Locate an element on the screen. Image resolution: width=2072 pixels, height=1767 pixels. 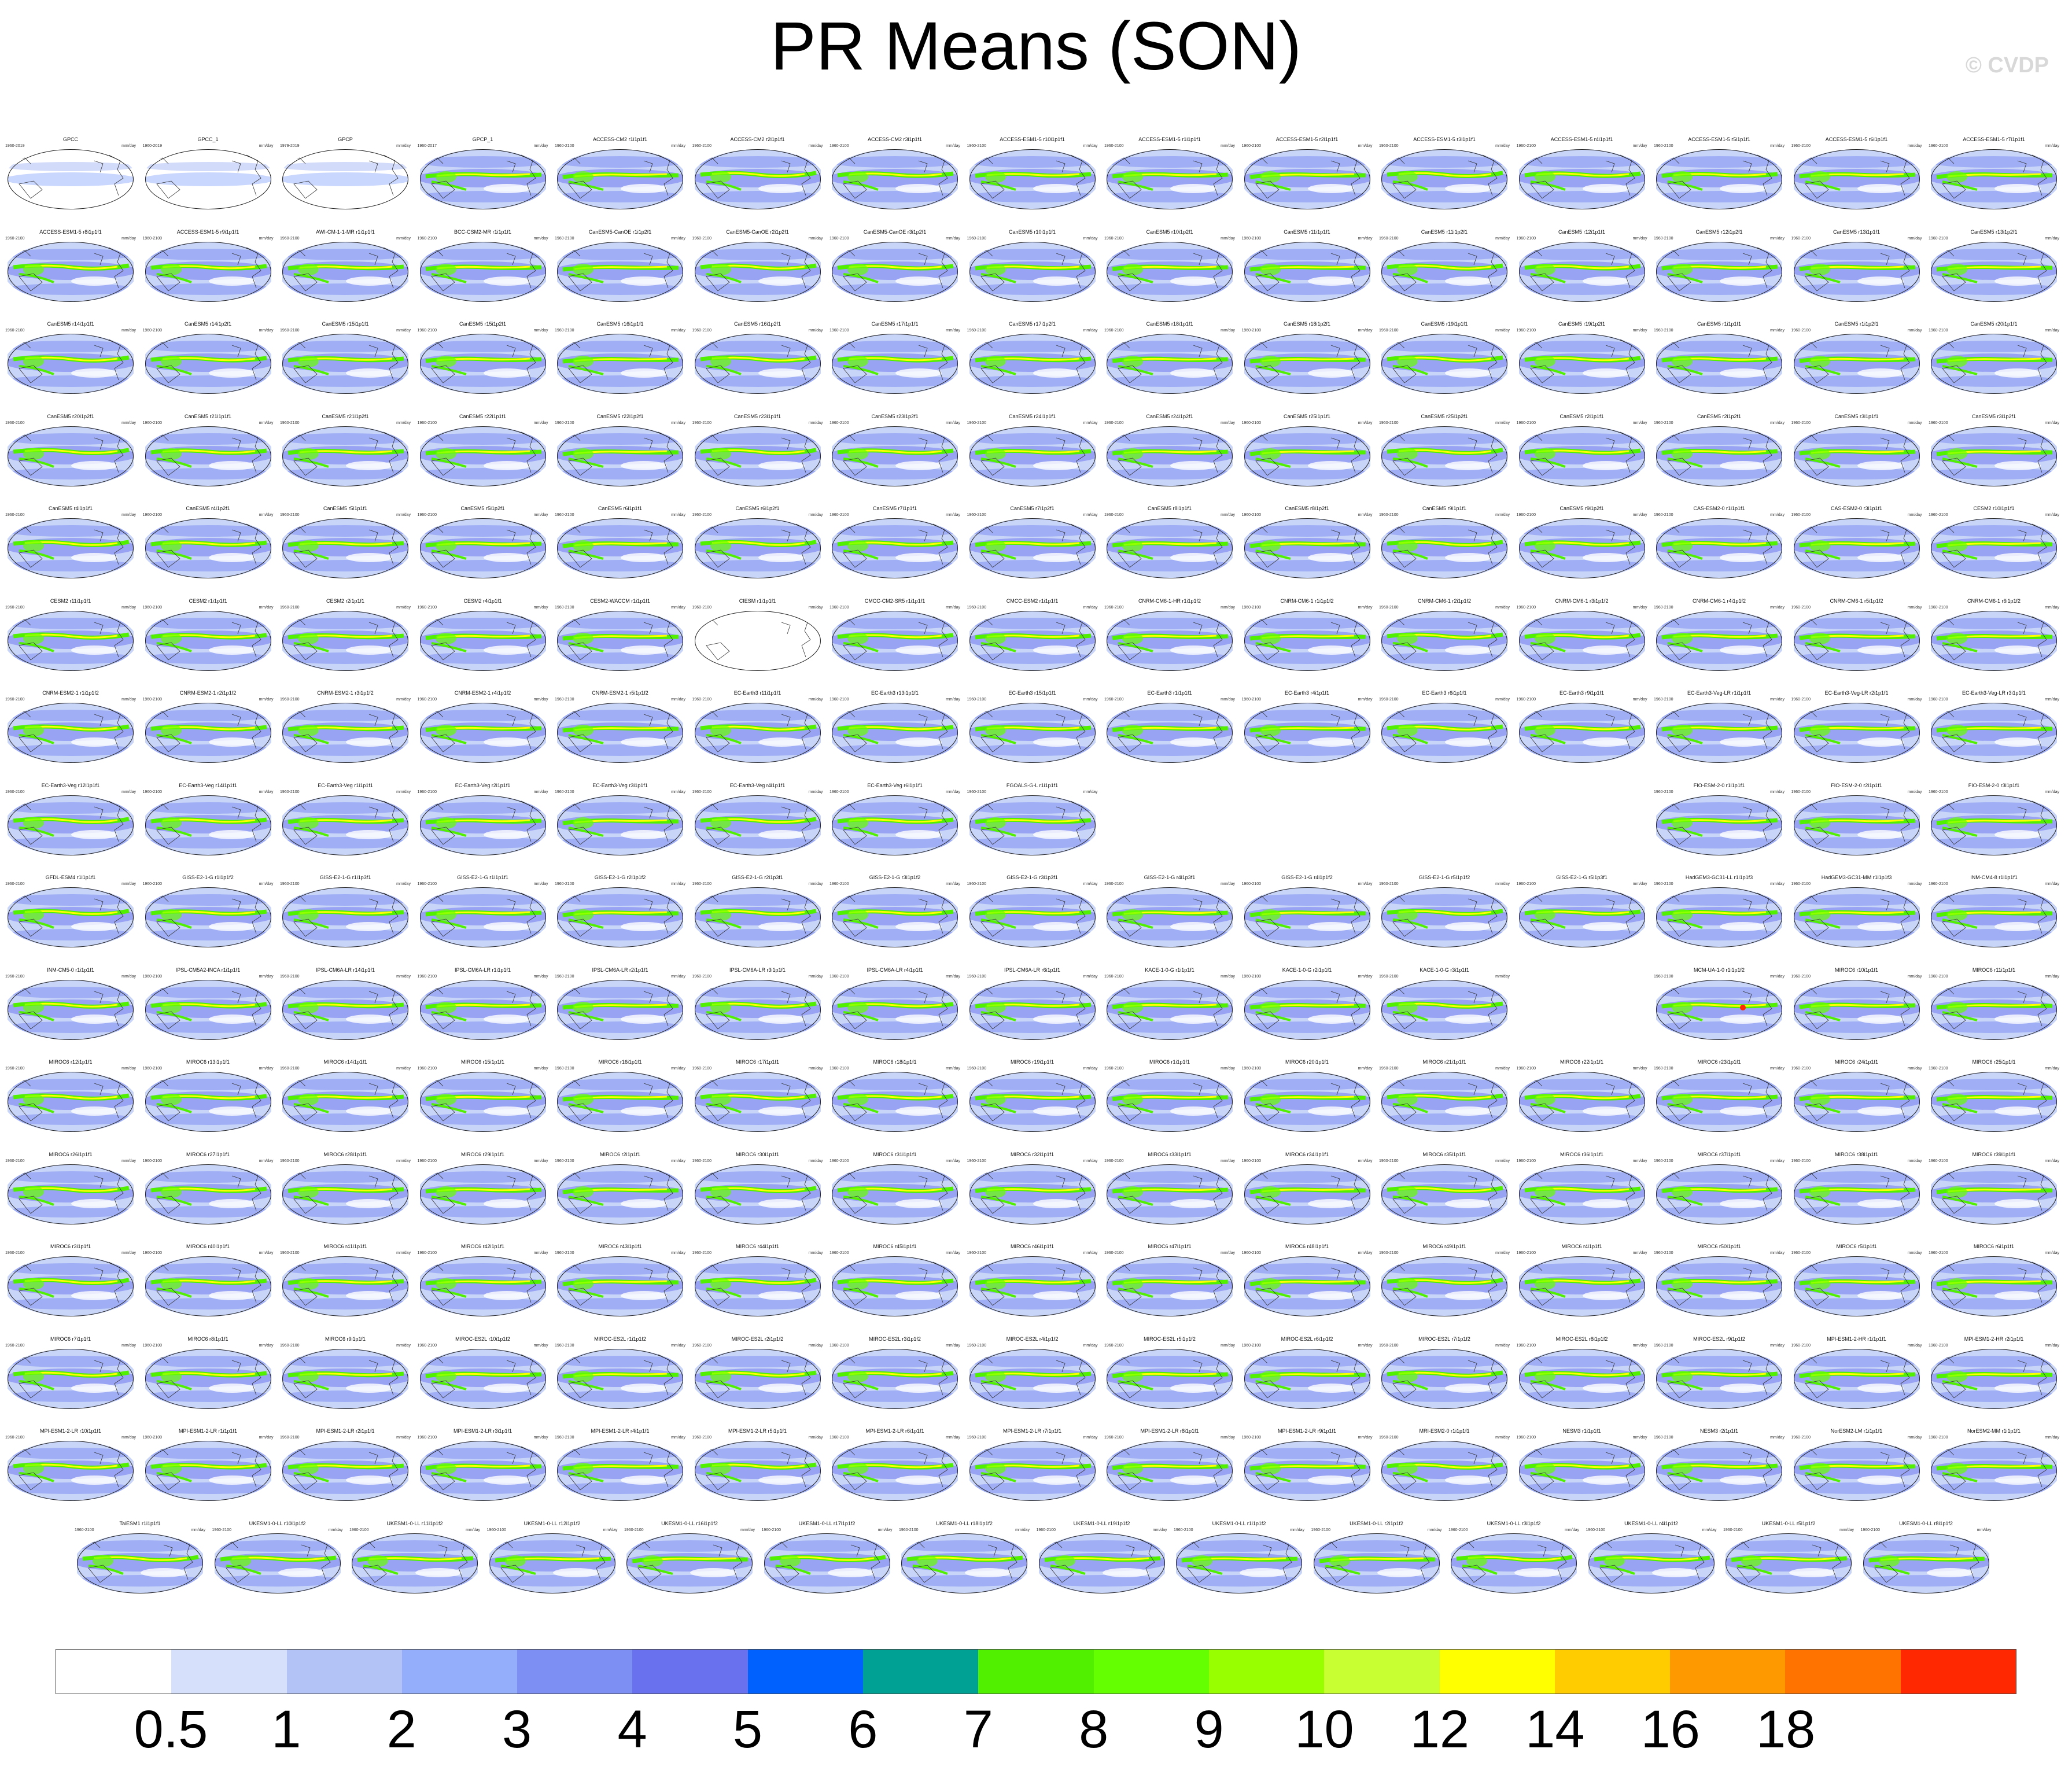
colorbar-swatch is located at coordinates (459, 1672).